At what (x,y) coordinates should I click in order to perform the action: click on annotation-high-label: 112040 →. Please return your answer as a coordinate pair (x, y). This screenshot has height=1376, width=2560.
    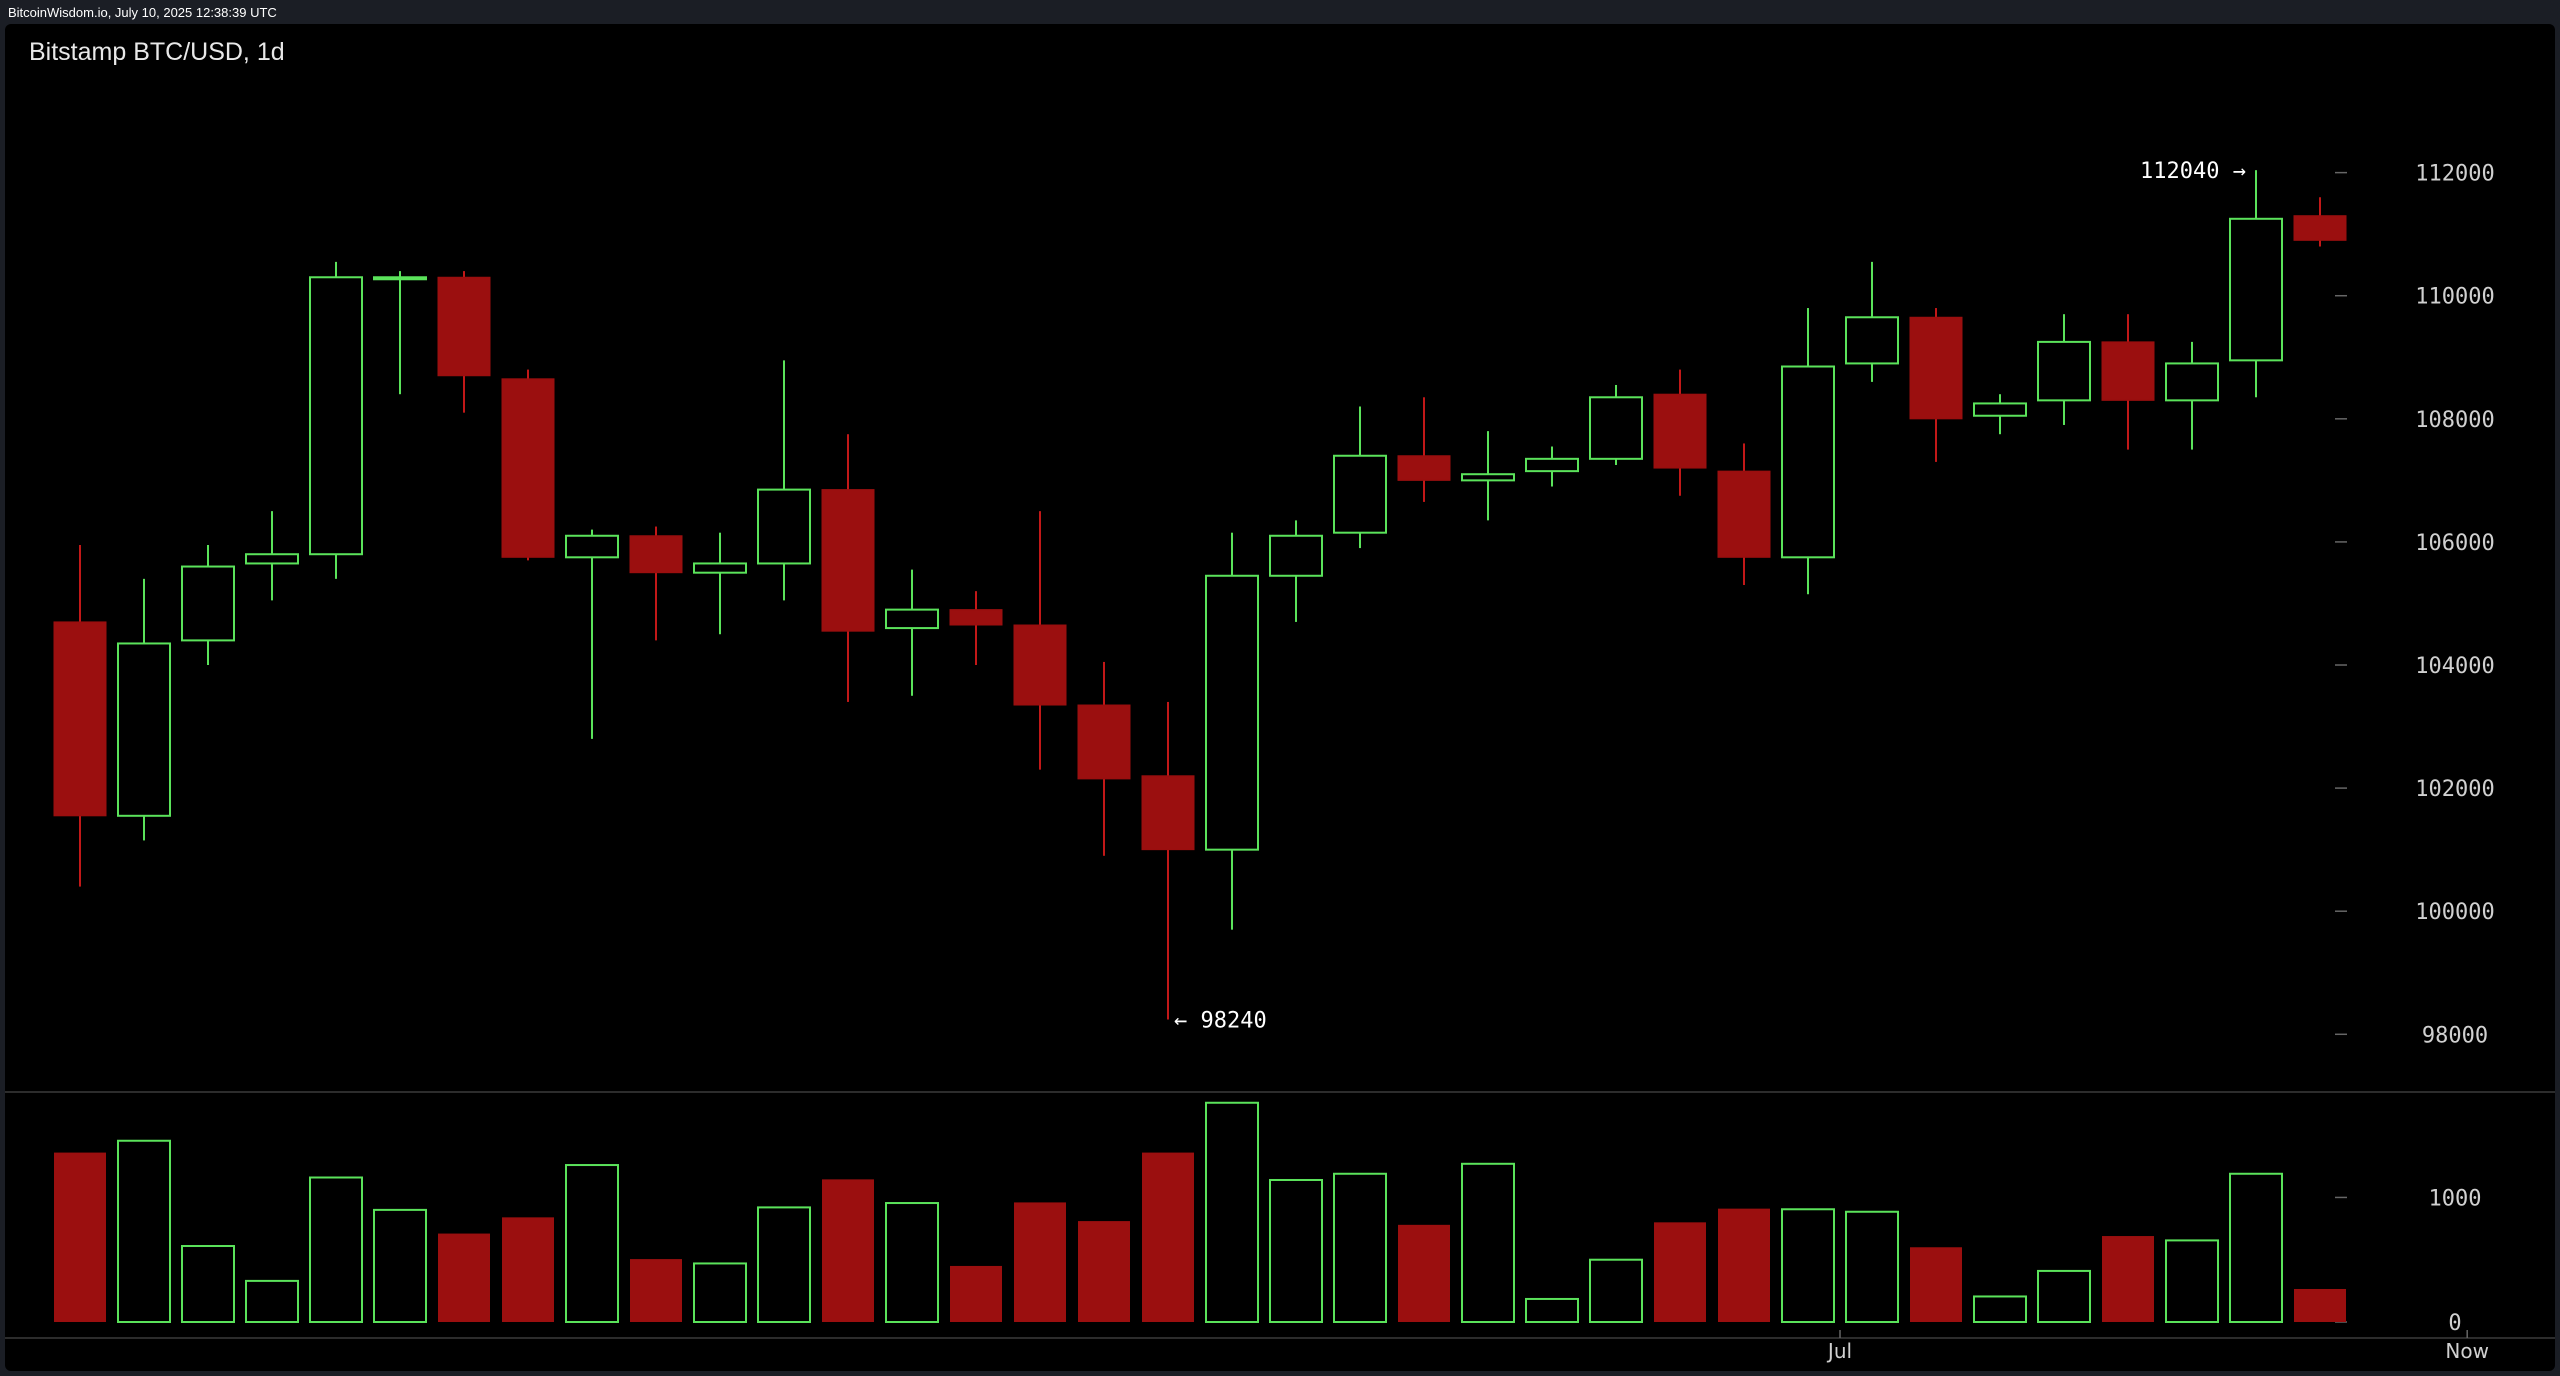
    Looking at the image, I should click on (2193, 171).